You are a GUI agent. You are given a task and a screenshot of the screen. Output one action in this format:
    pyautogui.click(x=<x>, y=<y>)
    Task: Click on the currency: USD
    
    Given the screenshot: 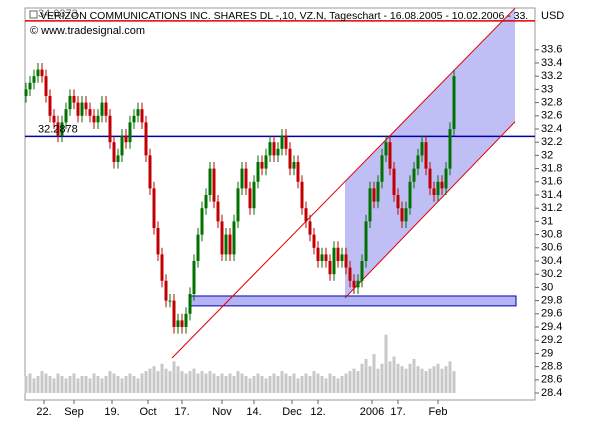 What is the action you would take?
    pyautogui.click(x=552, y=16)
    